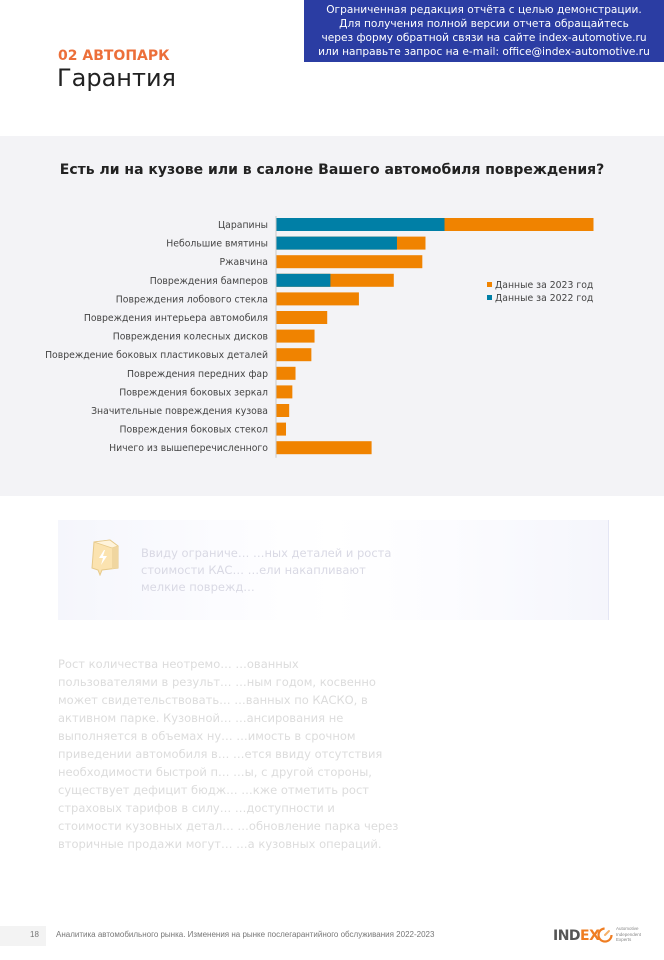 This screenshot has width=664, height=960. What do you see at coordinates (196, 808) in the screenshot?
I see `body-line: страховых тарифов в силу… …доступности и` at bounding box center [196, 808].